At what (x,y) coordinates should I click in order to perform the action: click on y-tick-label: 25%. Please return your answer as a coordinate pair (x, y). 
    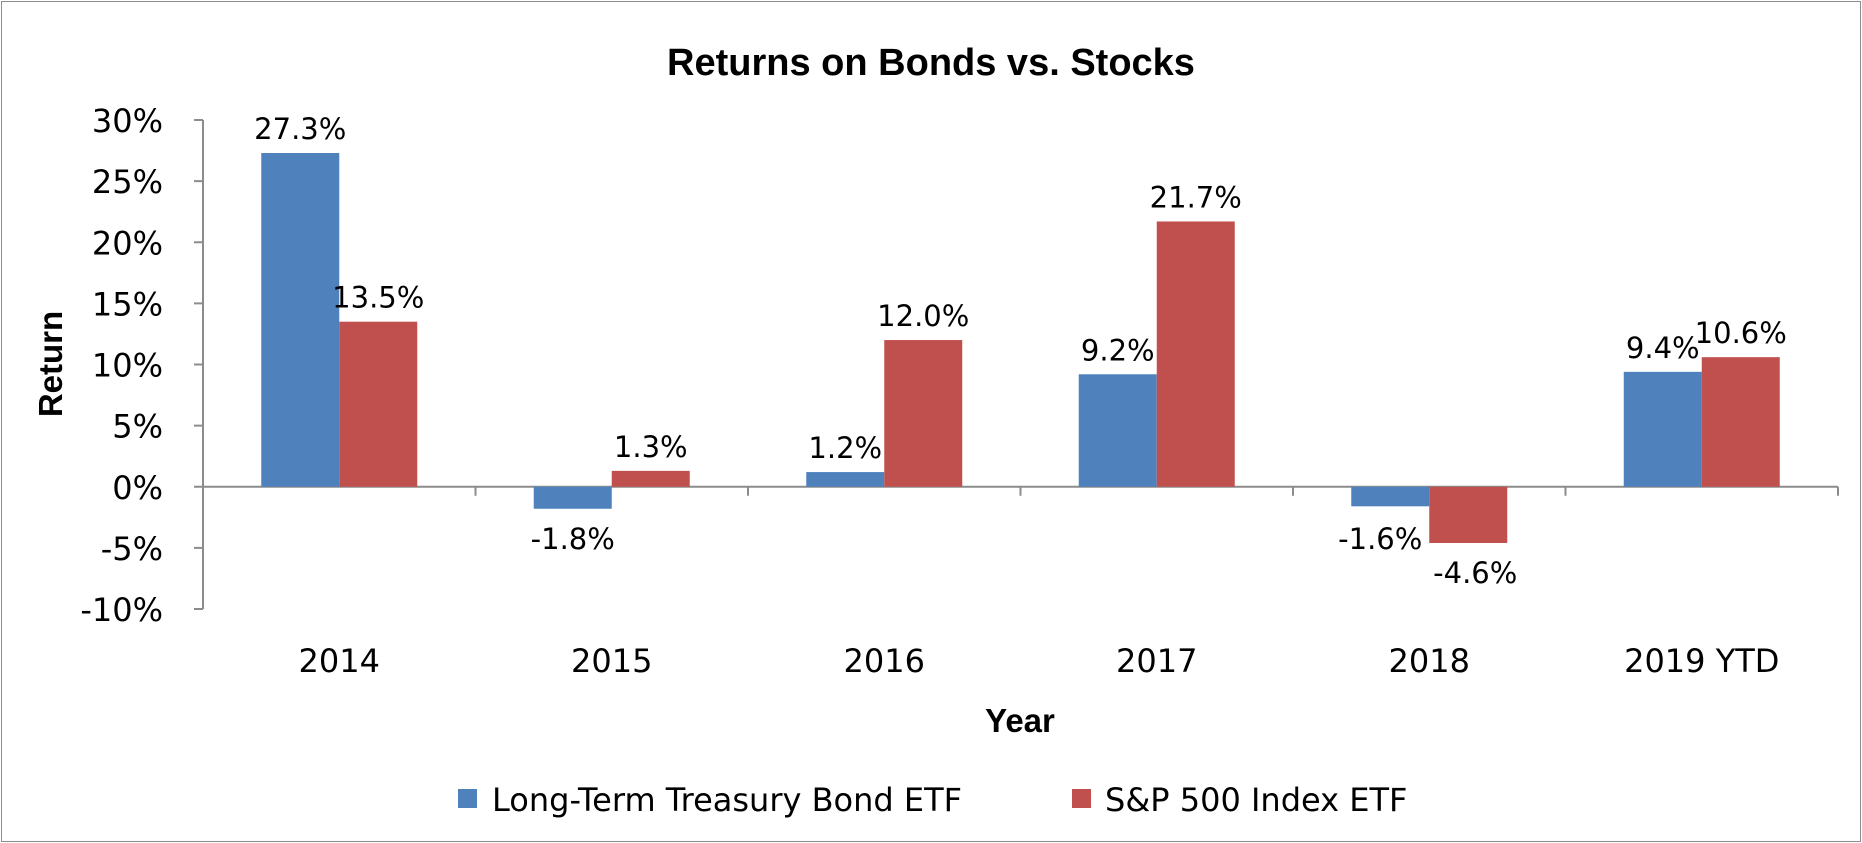
    Looking at the image, I should click on (127, 182).